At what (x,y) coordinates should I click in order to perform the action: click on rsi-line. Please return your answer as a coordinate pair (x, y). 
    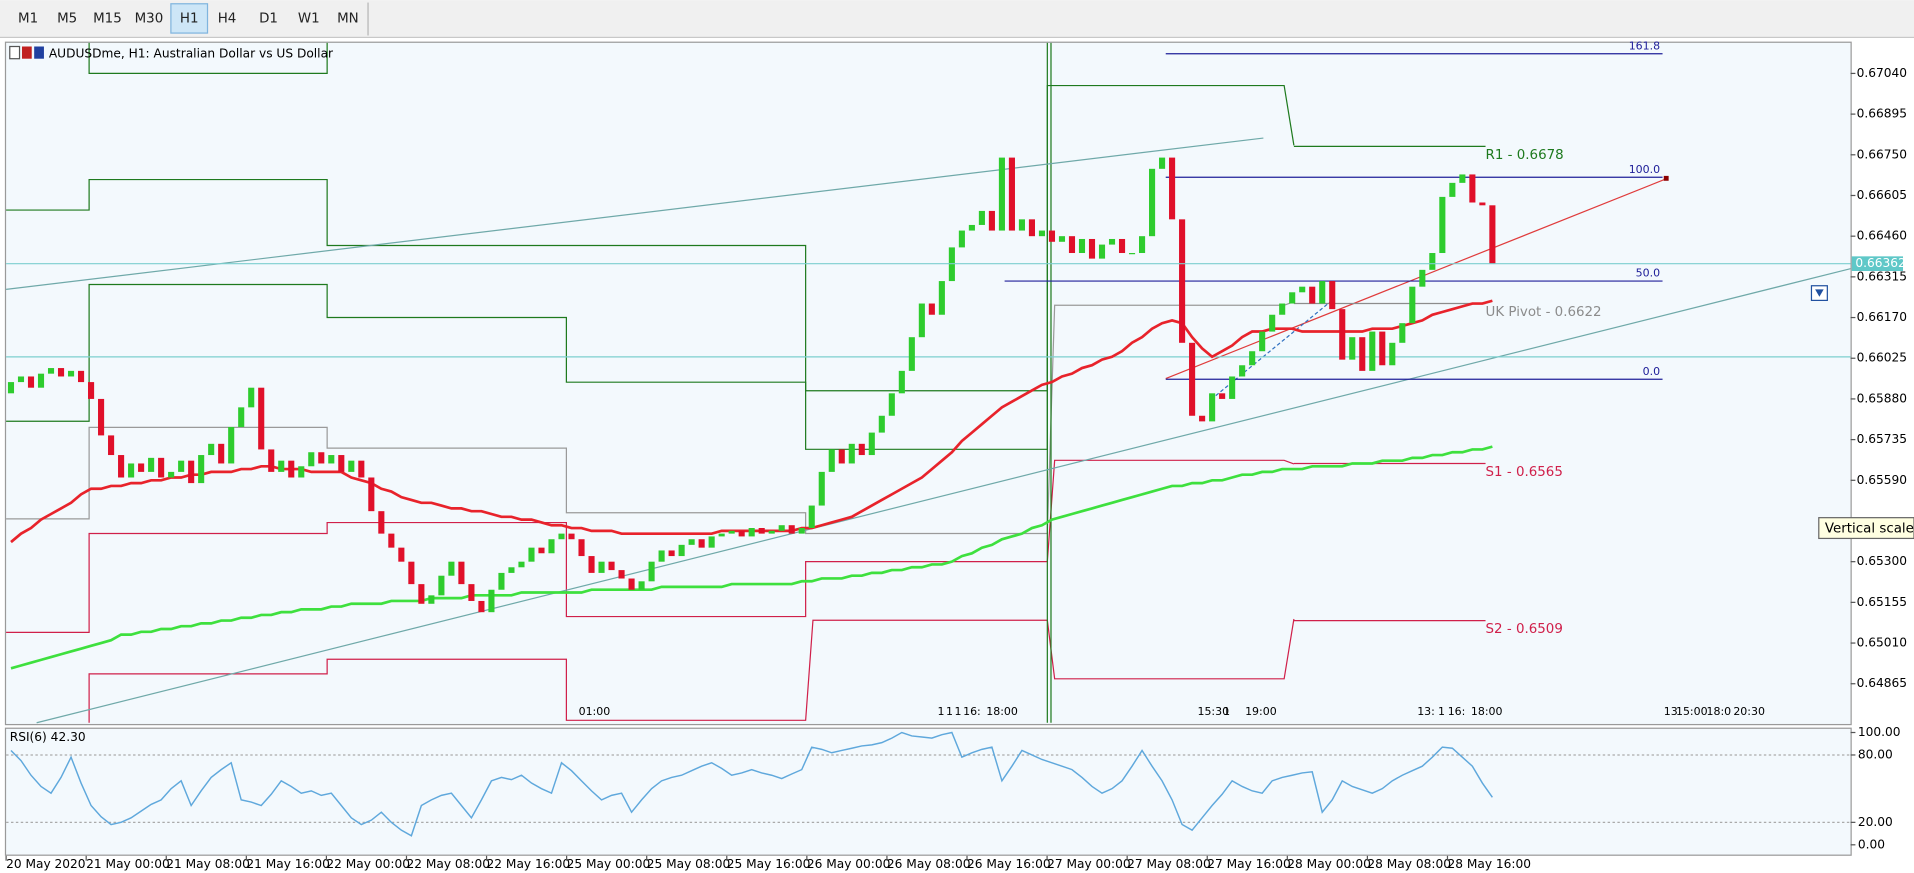
    Looking at the image, I should click on (751, 784).